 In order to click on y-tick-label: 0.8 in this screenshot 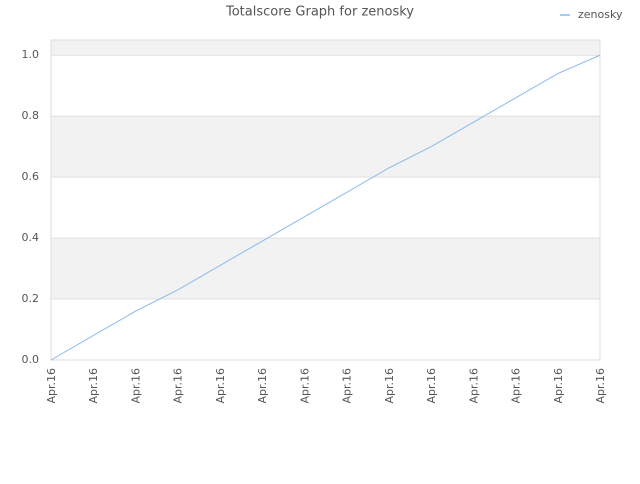, I will do `click(31, 115)`.